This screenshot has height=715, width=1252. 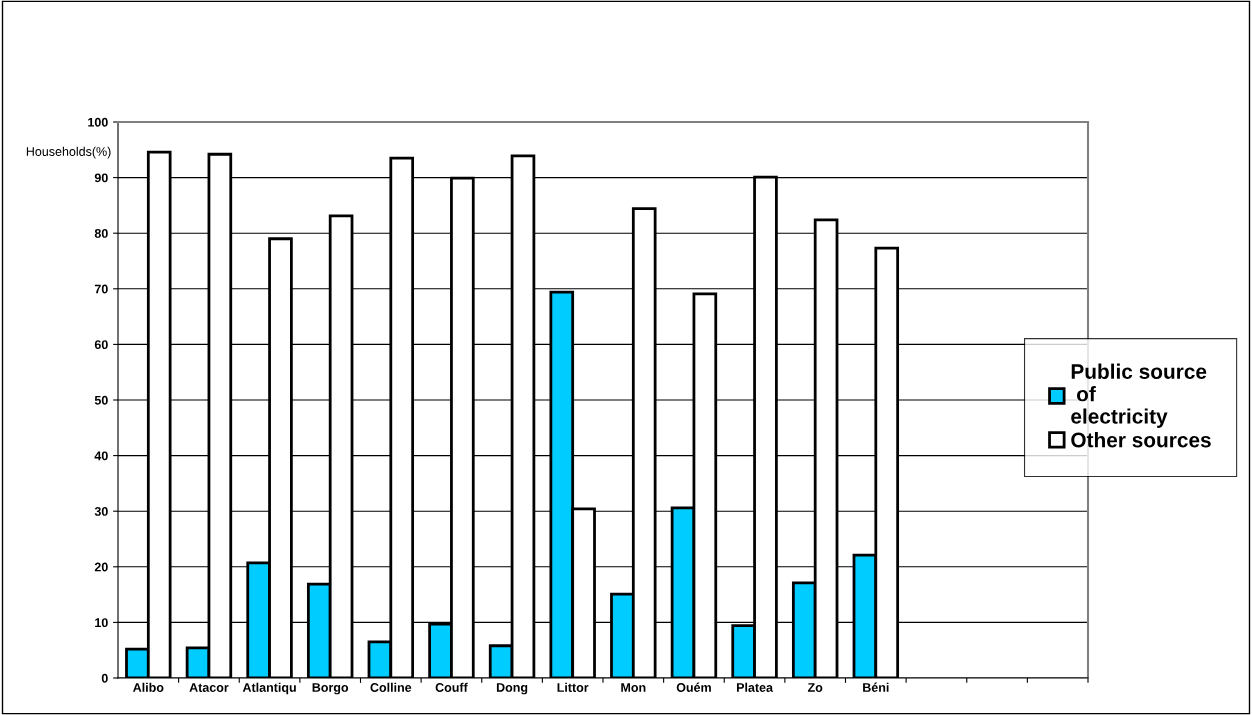 What do you see at coordinates (209, 687) in the screenshot?
I see `x-tick-label: Atacor` at bounding box center [209, 687].